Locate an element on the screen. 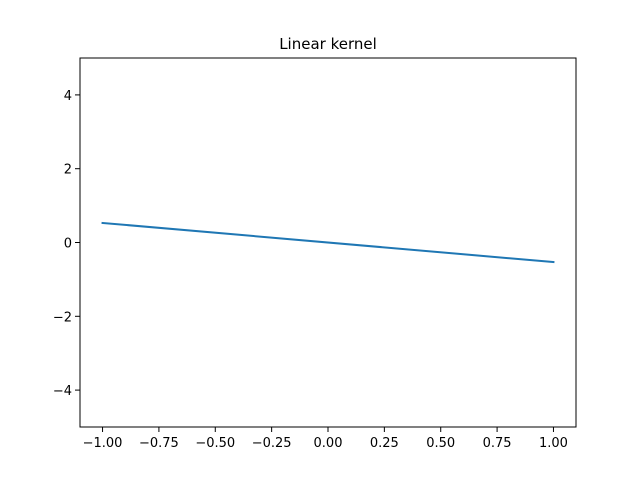 Image resolution: width=640 pixels, height=480 pixels. x-axis: −1.00 −0.75 −0.50 −0.25 0.00 0.25 0.50 0.75 1.00 is located at coordinates (325, 439).